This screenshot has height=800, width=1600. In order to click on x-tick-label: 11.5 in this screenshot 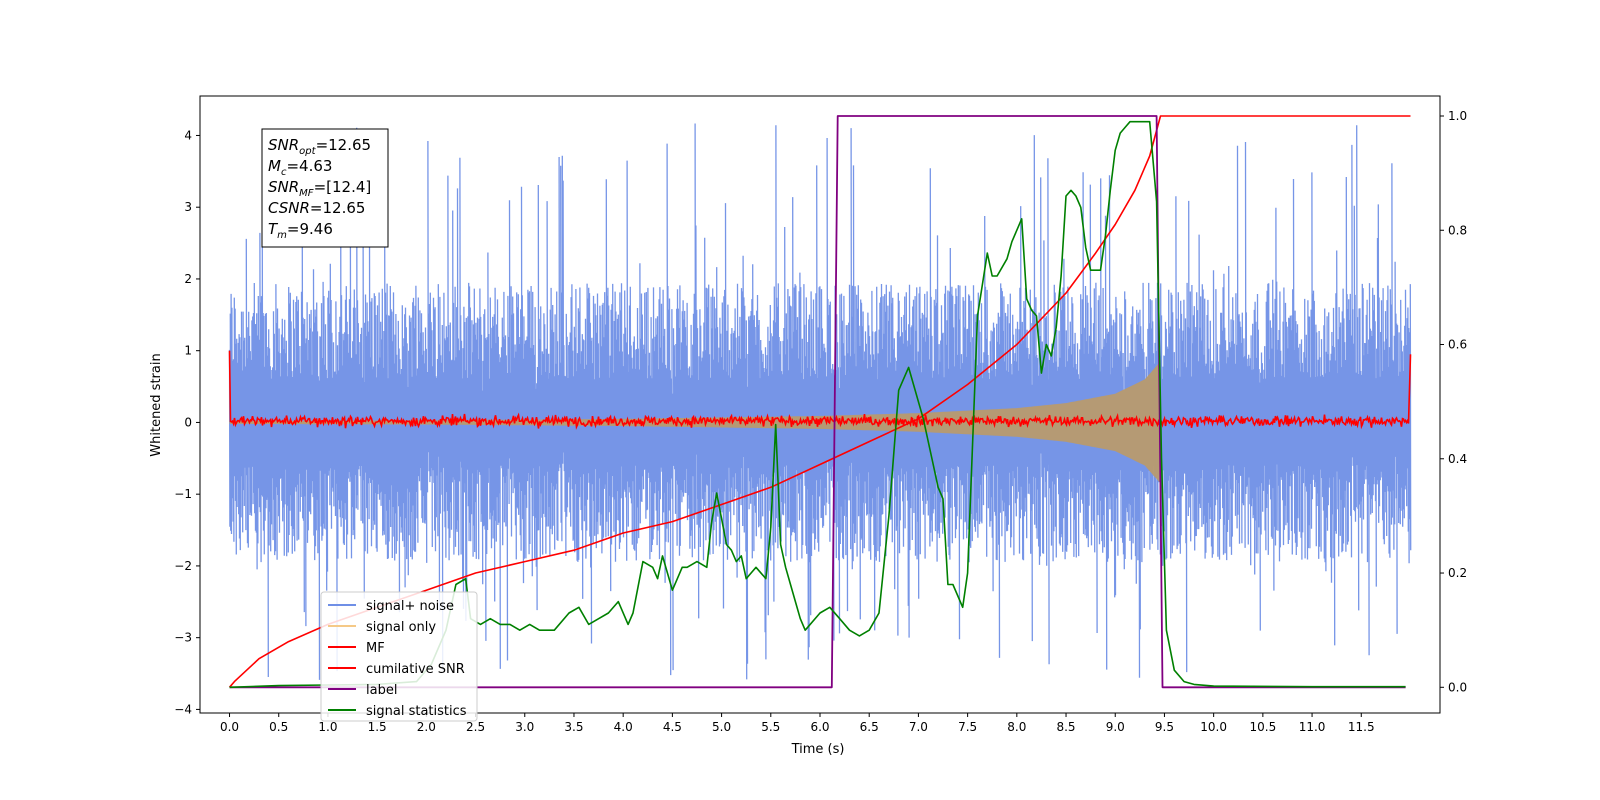, I will do `click(1361, 727)`.